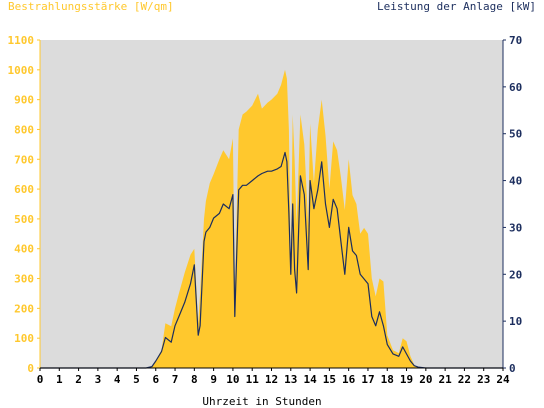 This screenshot has width=544, height=408. Describe the element at coordinates (30, 368) in the screenshot. I see `left-tick-label: 0` at that location.